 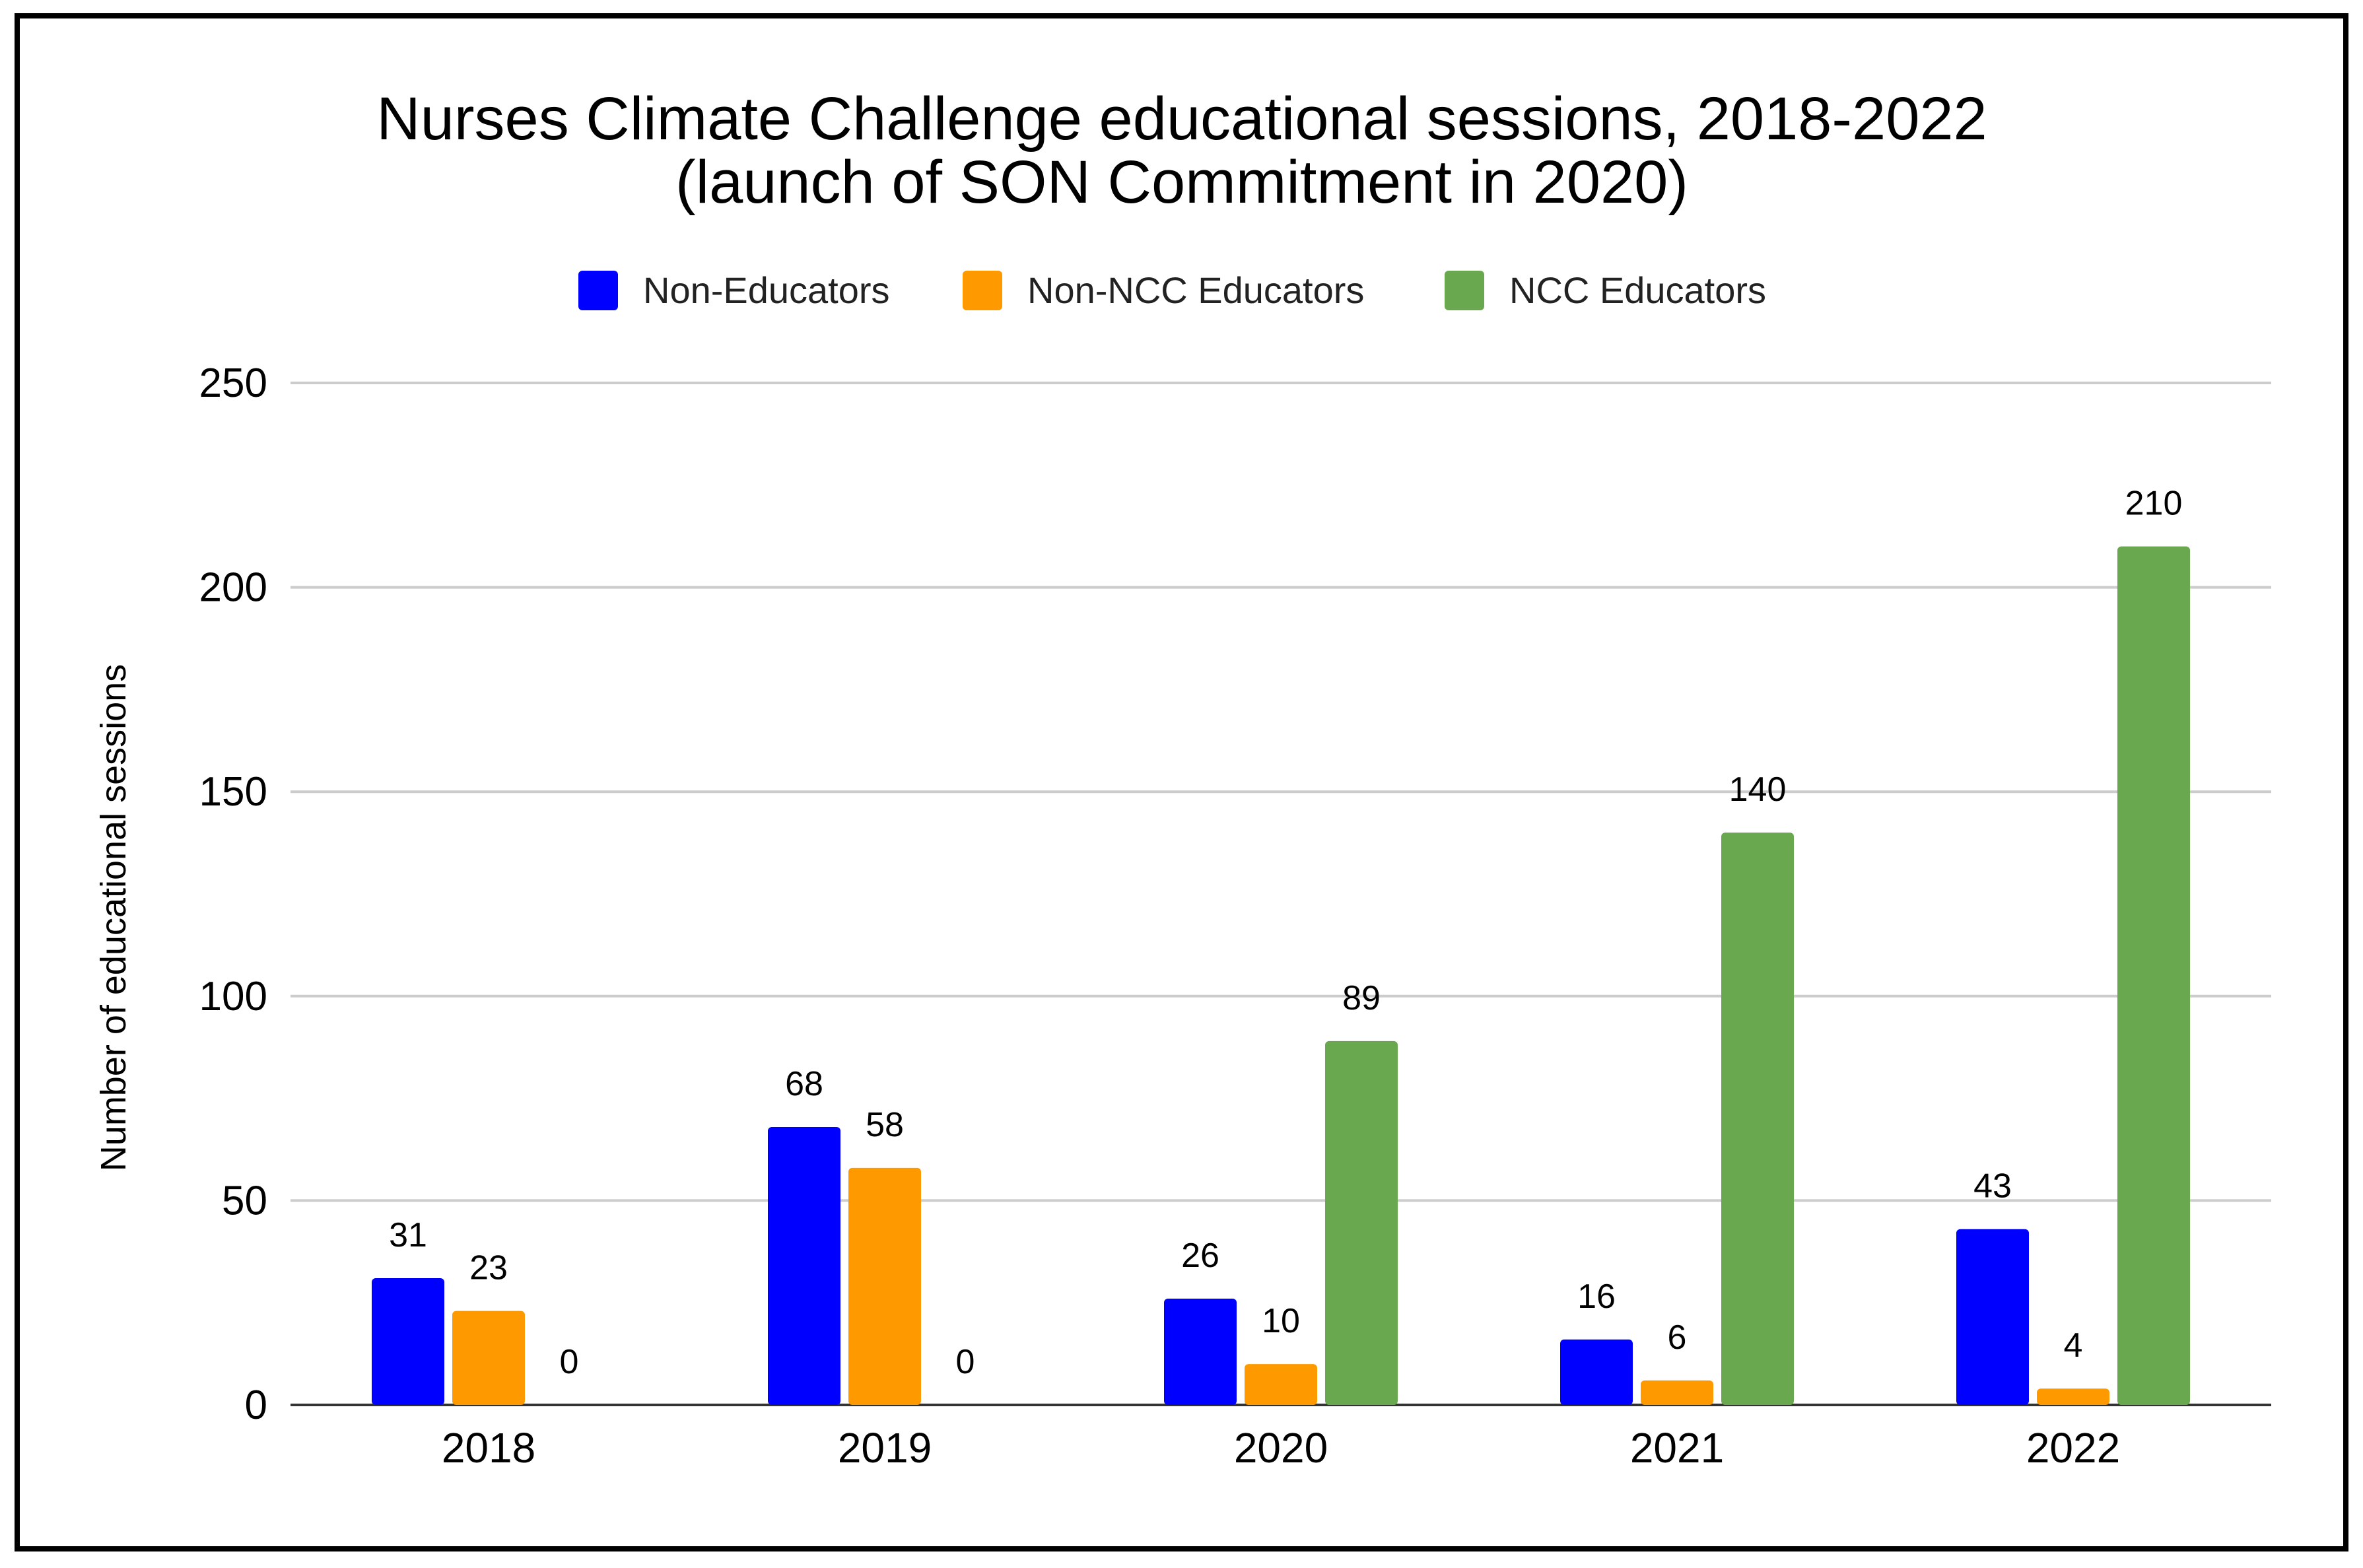 I want to click on y-axis-label: Number of educational sessions, so click(x=114, y=917).